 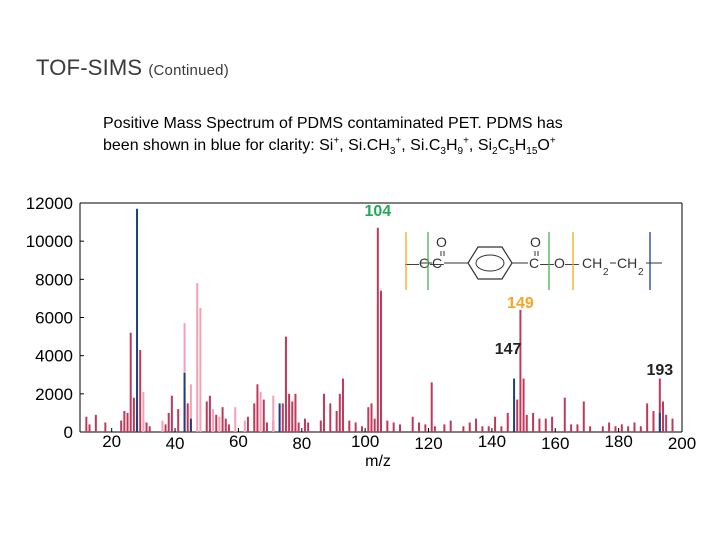 I want to click on slide-title: TOF-SIMS (Continued), so click(x=132, y=68).